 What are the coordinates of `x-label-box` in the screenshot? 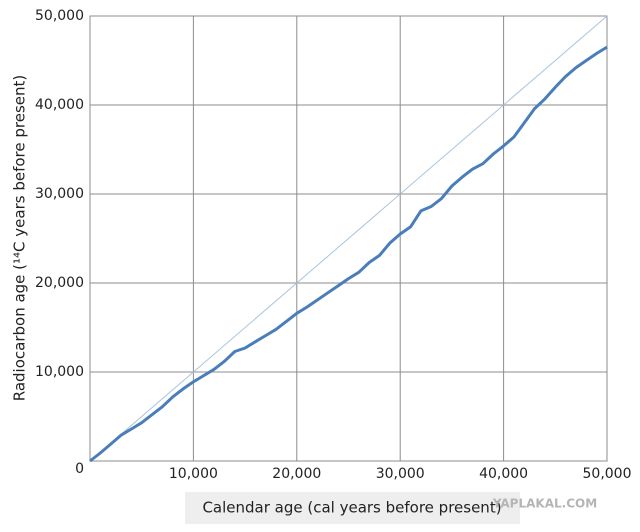 It's located at (352, 508).